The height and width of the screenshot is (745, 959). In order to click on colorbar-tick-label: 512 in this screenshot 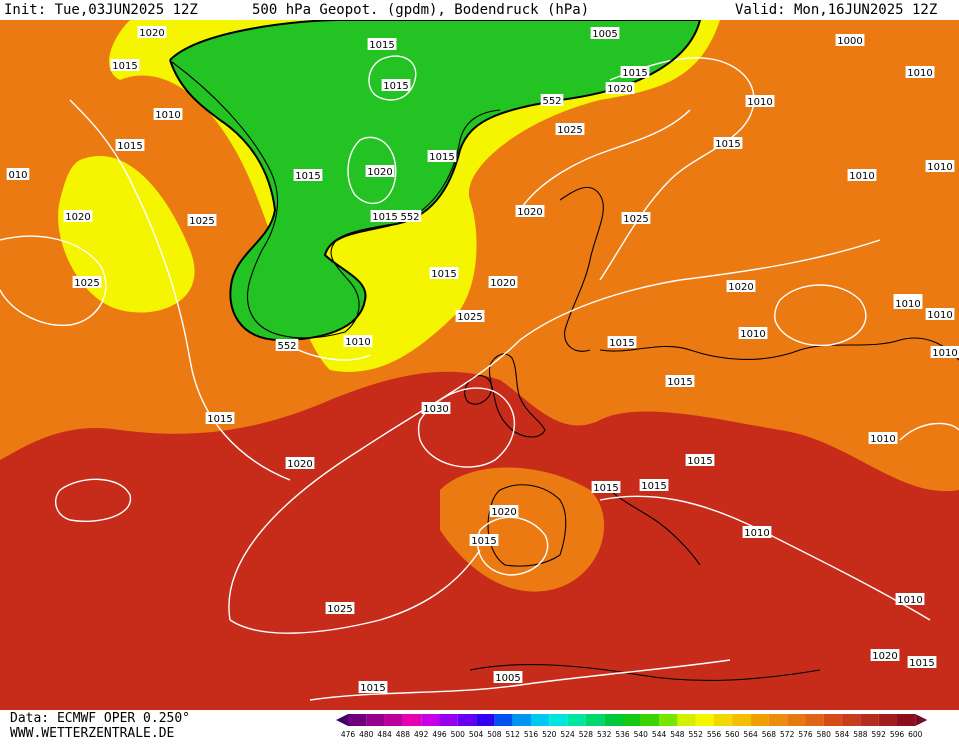, I will do `click(513, 734)`.